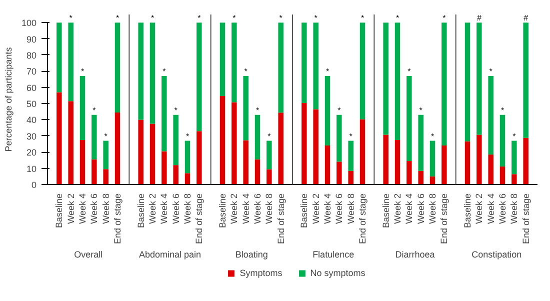  I want to click on y-tick-label: 50, so click(31, 104).